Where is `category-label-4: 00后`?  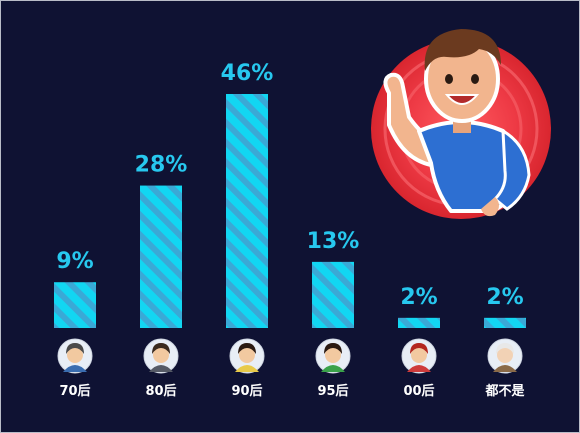 category-label-4: 00后 is located at coordinates (418, 391).